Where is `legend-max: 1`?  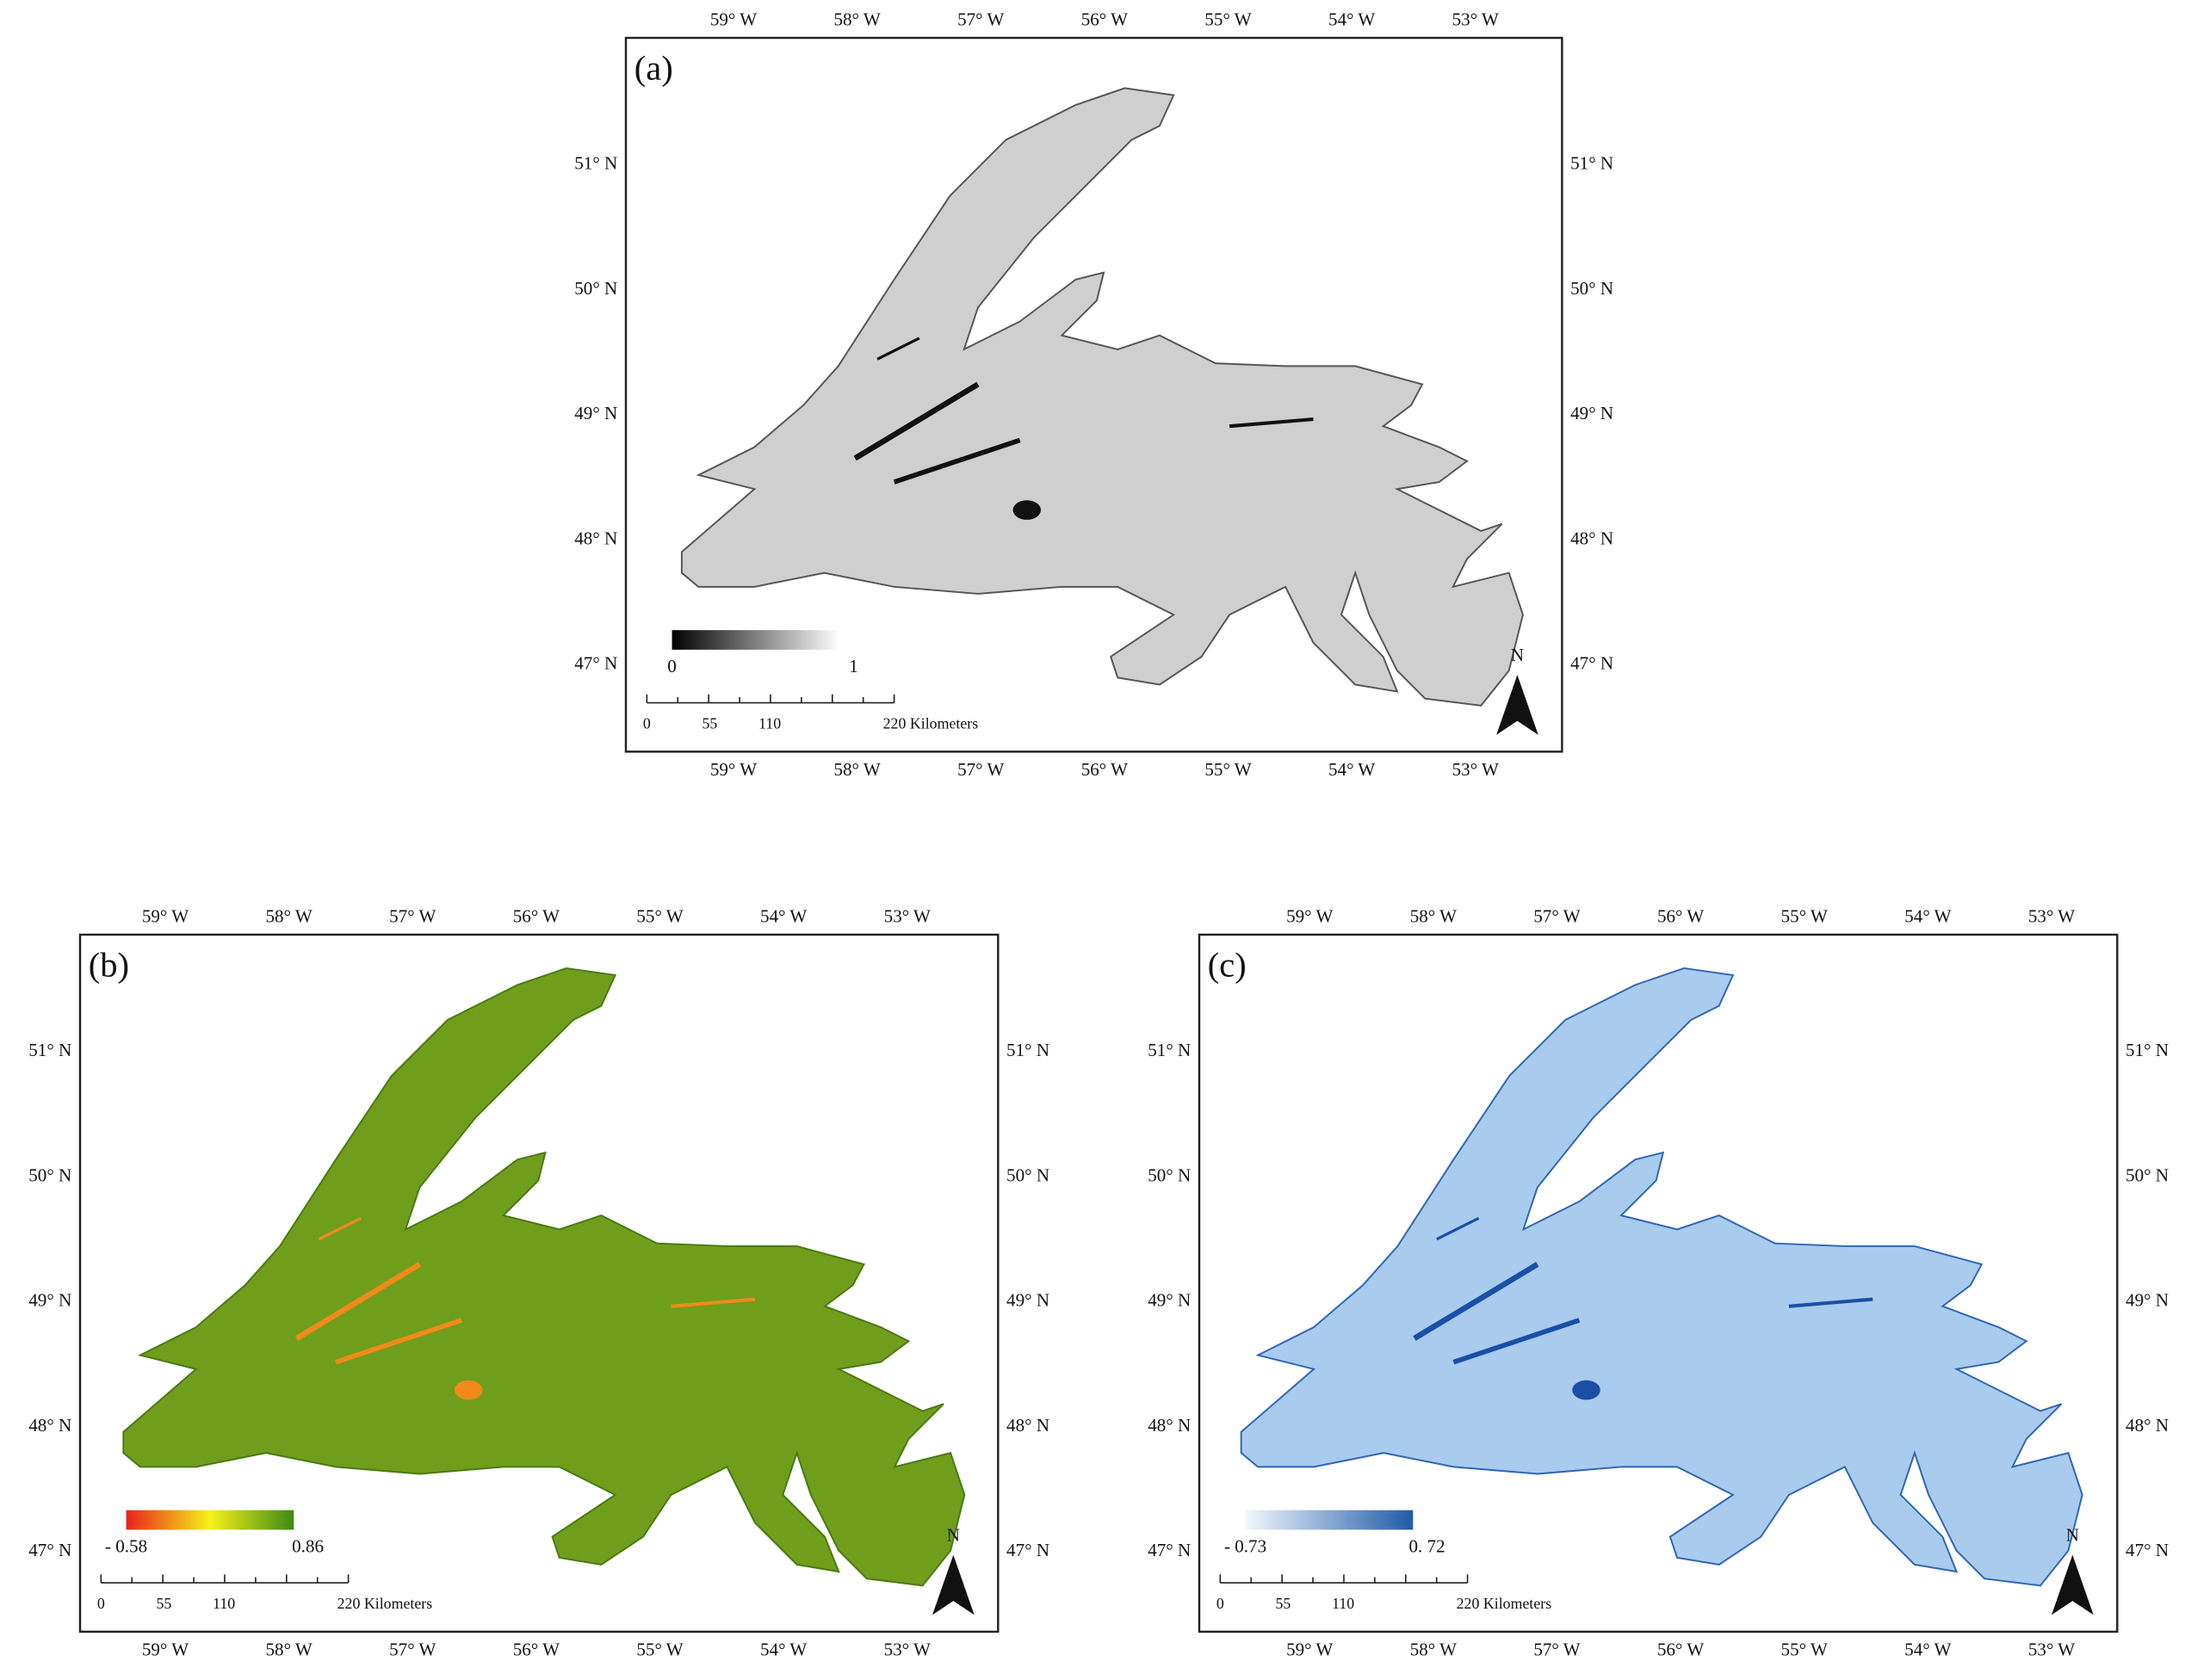 legend-max: 1 is located at coordinates (853, 666).